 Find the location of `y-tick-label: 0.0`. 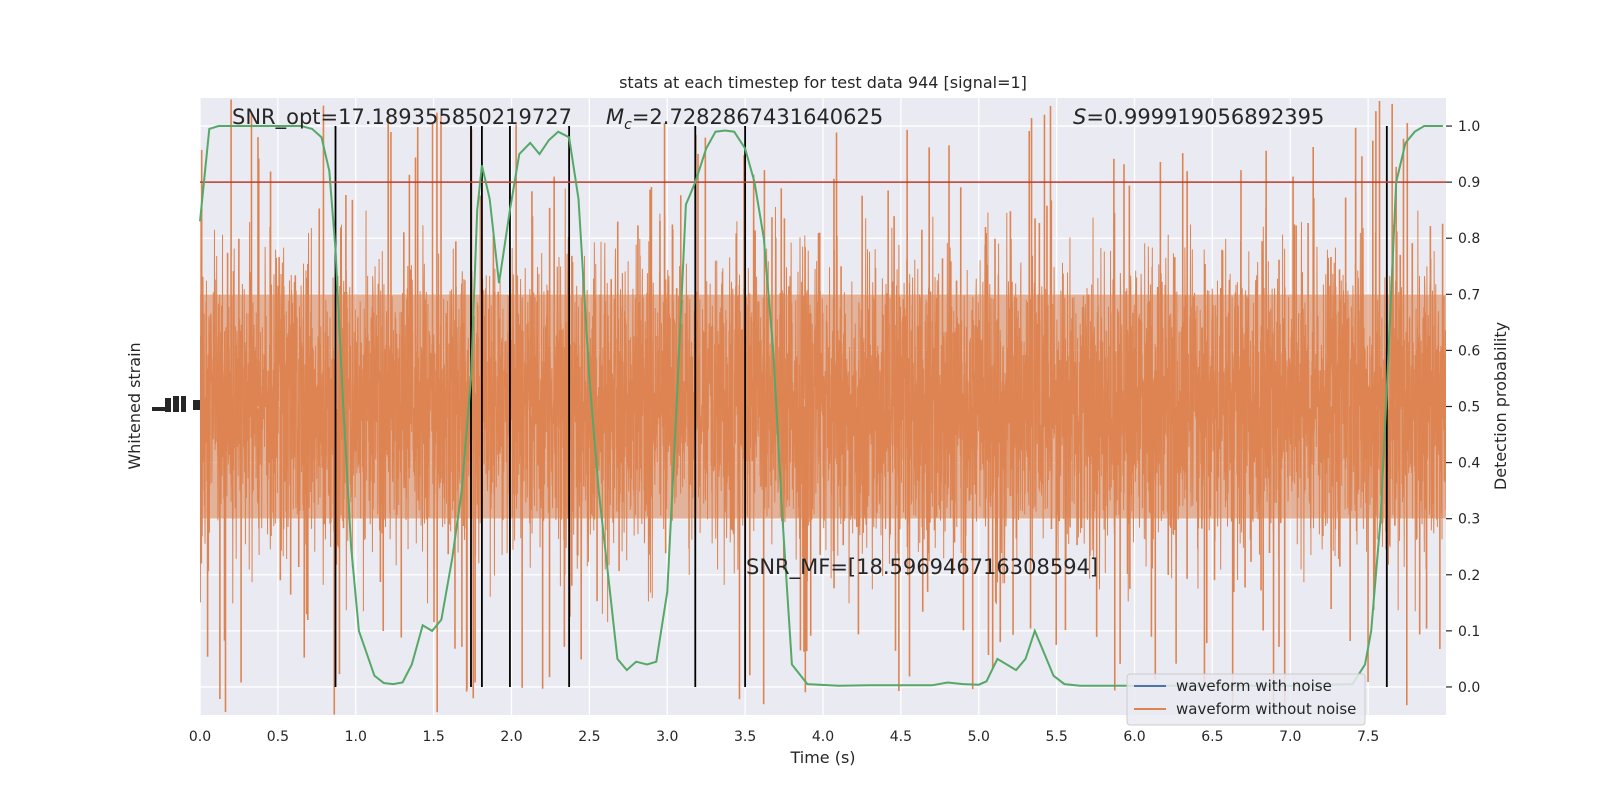

y-tick-label: 0.0 is located at coordinates (1469, 688).